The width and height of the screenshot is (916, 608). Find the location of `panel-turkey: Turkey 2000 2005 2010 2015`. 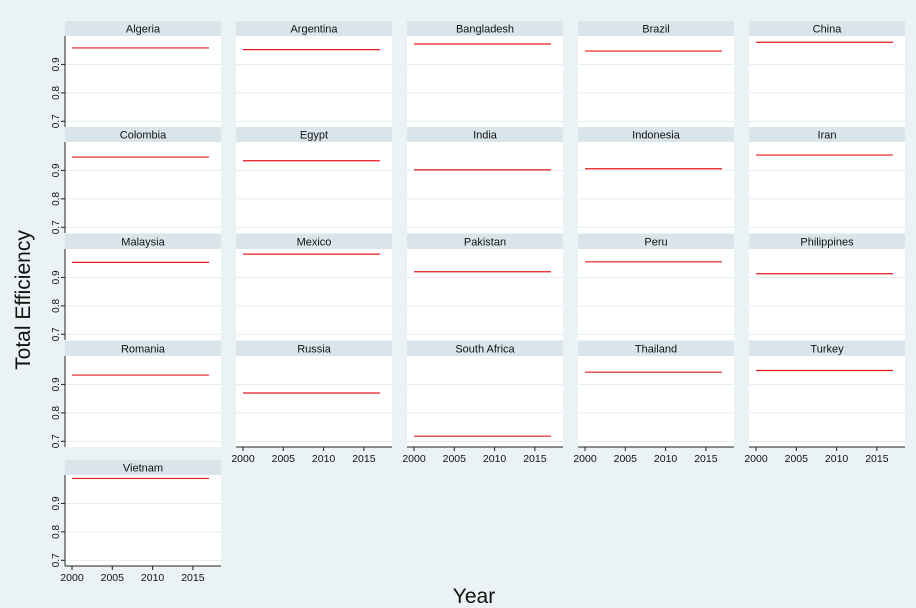

panel-turkey: Turkey 2000 2005 2010 2015 is located at coordinates (824, 403).